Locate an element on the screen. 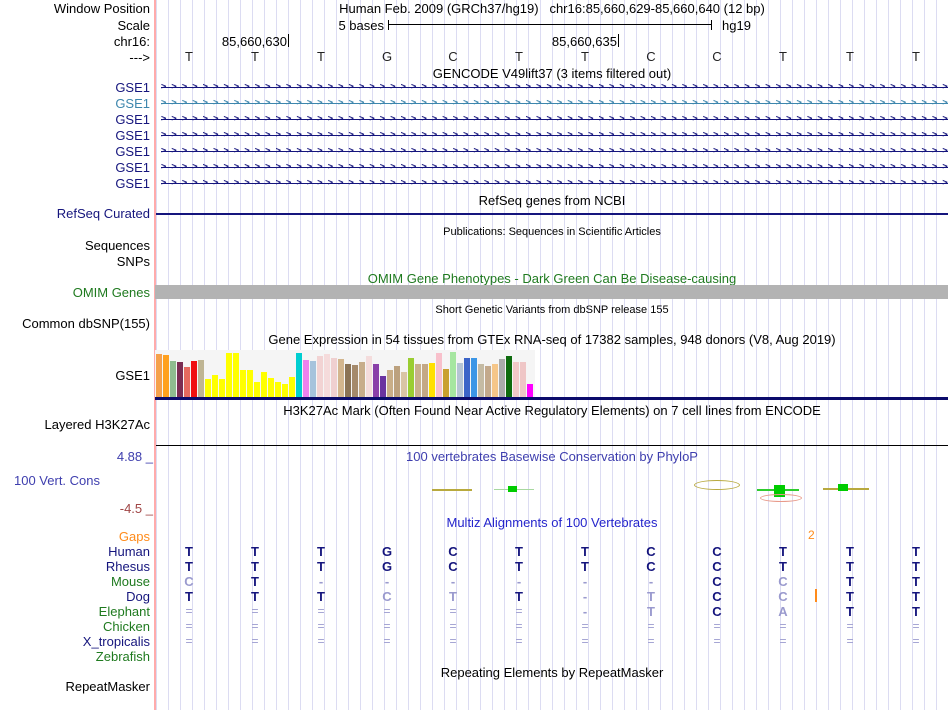 Image resolution: width=950 pixels, height=710 pixels. h3k27ac-track-label: Layered H3K27Ac is located at coordinates (97, 424).